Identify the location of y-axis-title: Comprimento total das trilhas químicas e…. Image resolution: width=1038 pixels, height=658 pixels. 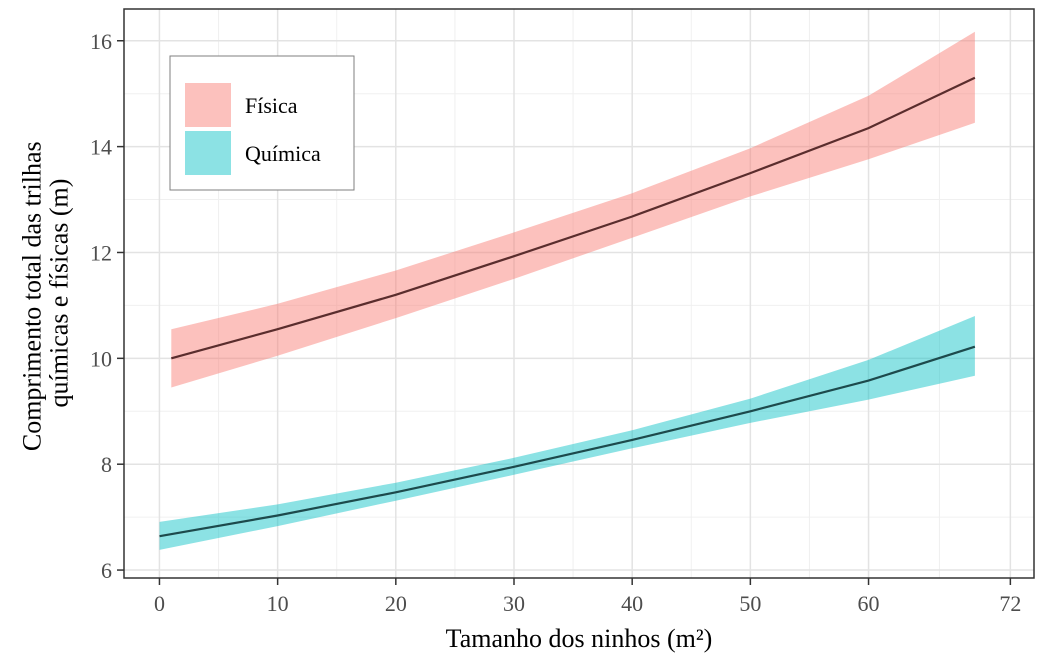
(45, 293).